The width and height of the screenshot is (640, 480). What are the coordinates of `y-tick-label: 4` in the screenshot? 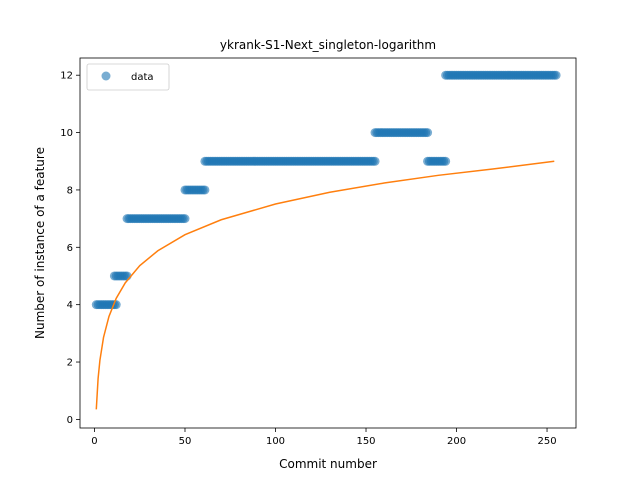 It's located at (70, 305).